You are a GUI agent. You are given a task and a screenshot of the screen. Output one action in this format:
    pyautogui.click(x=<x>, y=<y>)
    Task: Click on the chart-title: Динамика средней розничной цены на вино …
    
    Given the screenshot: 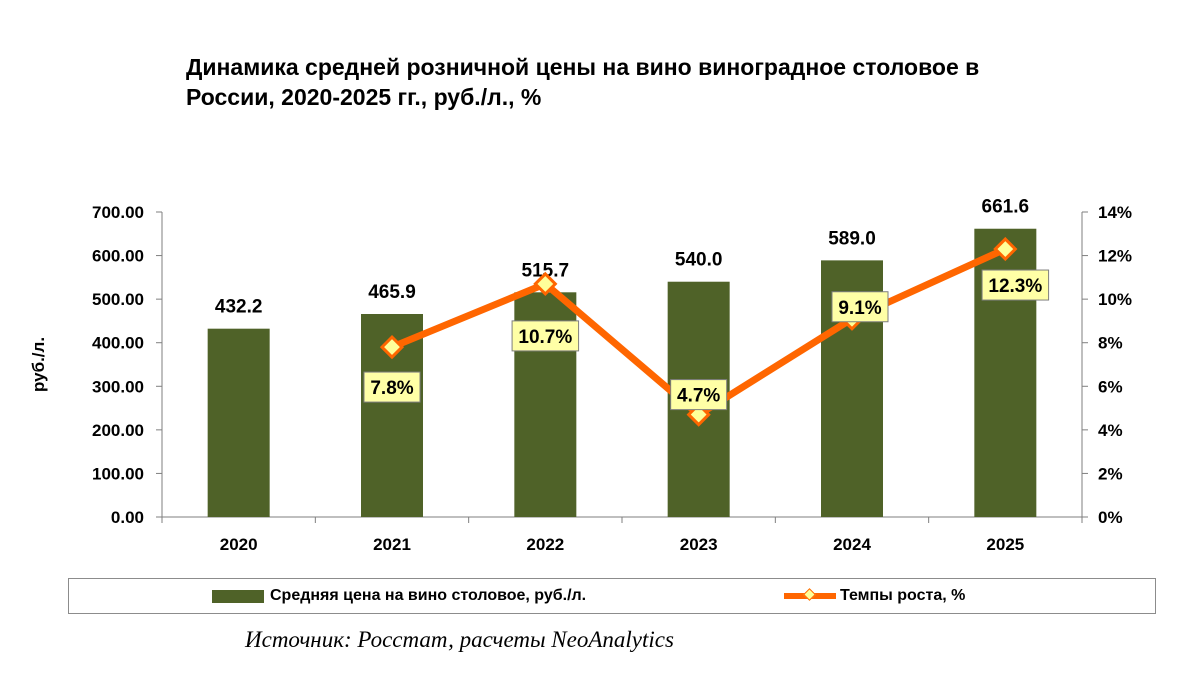 What is the action you would take?
    pyautogui.click(x=583, y=82)
    